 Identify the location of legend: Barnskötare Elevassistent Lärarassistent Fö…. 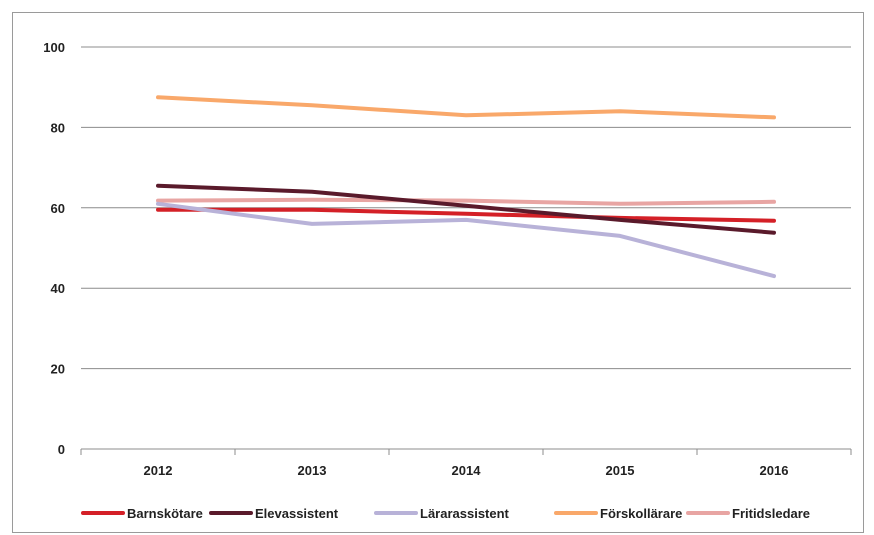
(445, 513).